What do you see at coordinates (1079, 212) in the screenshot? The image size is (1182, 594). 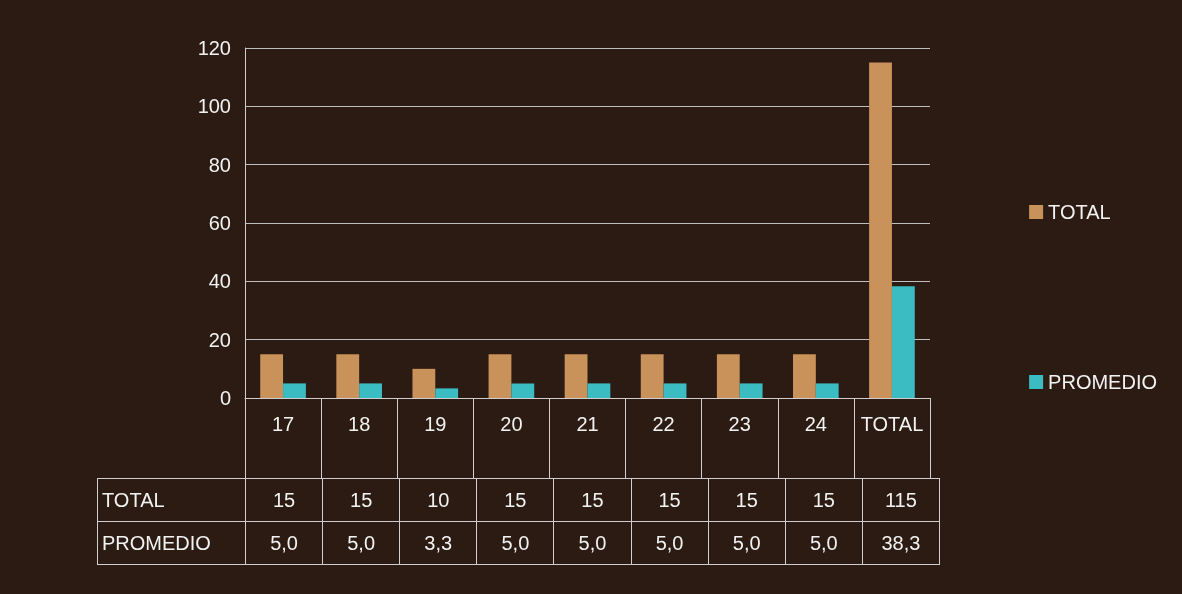 I see `legend-label: TOTAL` at bounding box center [1079, 212].